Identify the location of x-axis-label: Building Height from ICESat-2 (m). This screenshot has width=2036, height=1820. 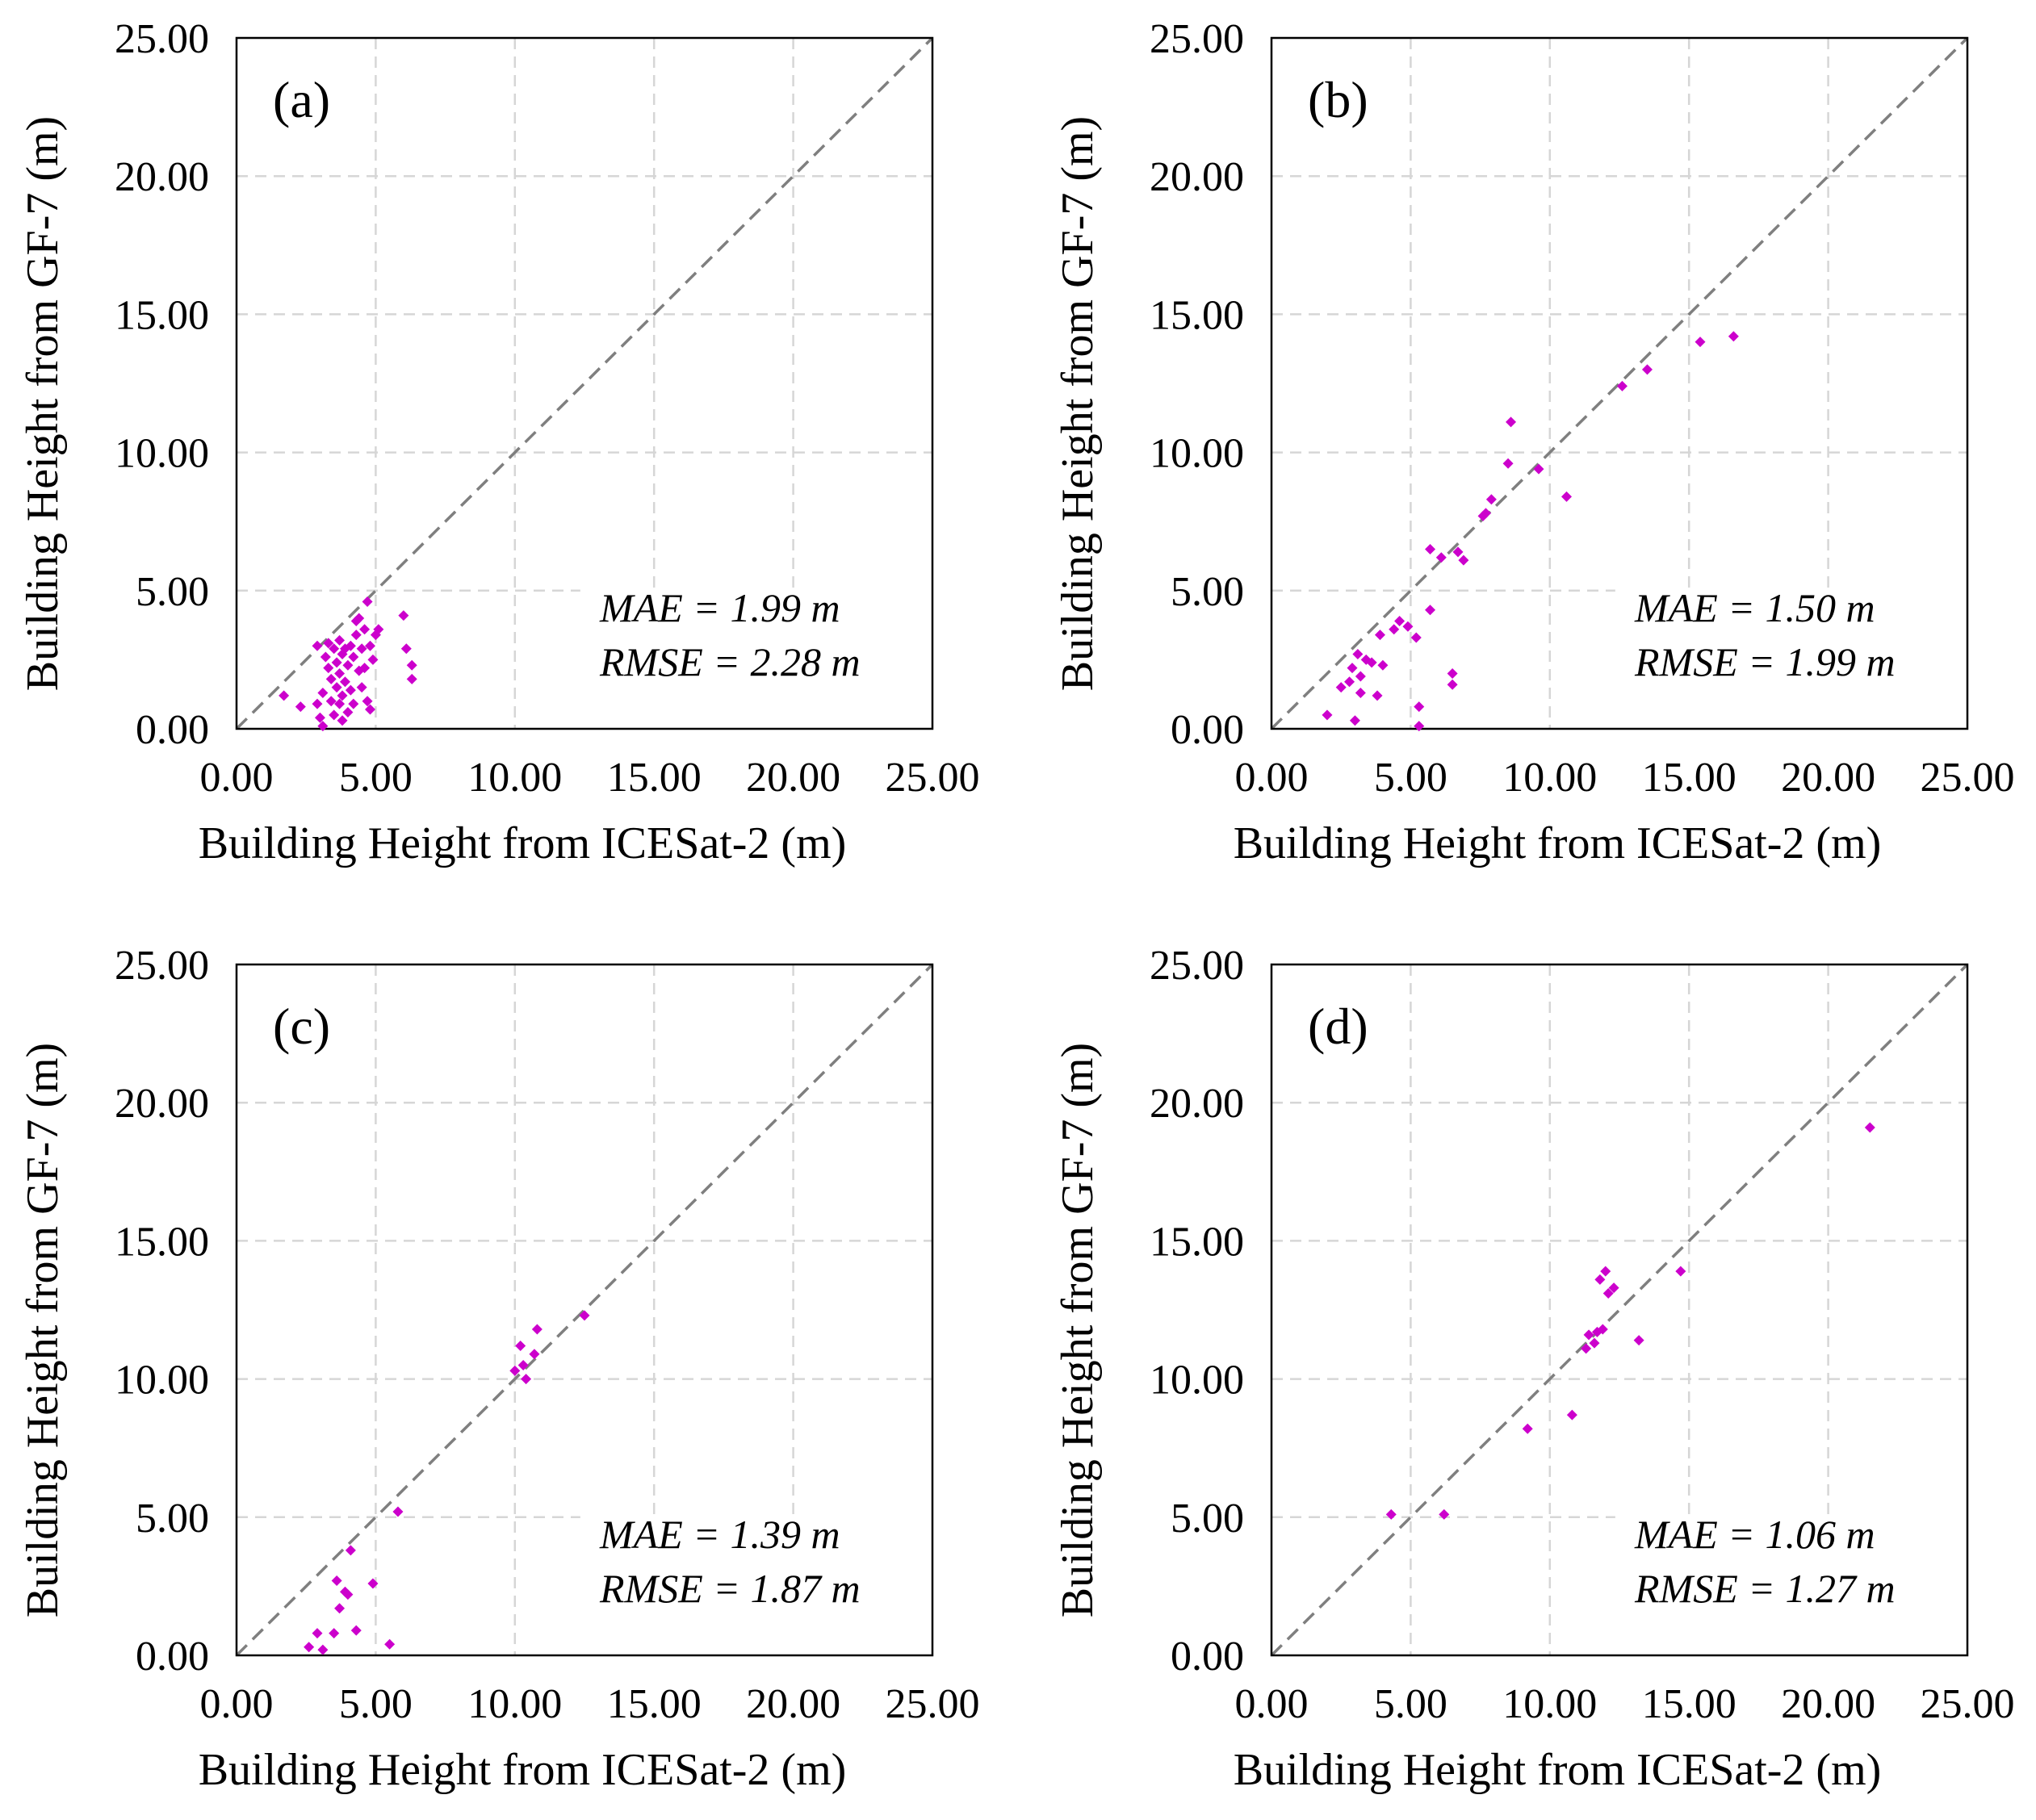
(523, 1770).